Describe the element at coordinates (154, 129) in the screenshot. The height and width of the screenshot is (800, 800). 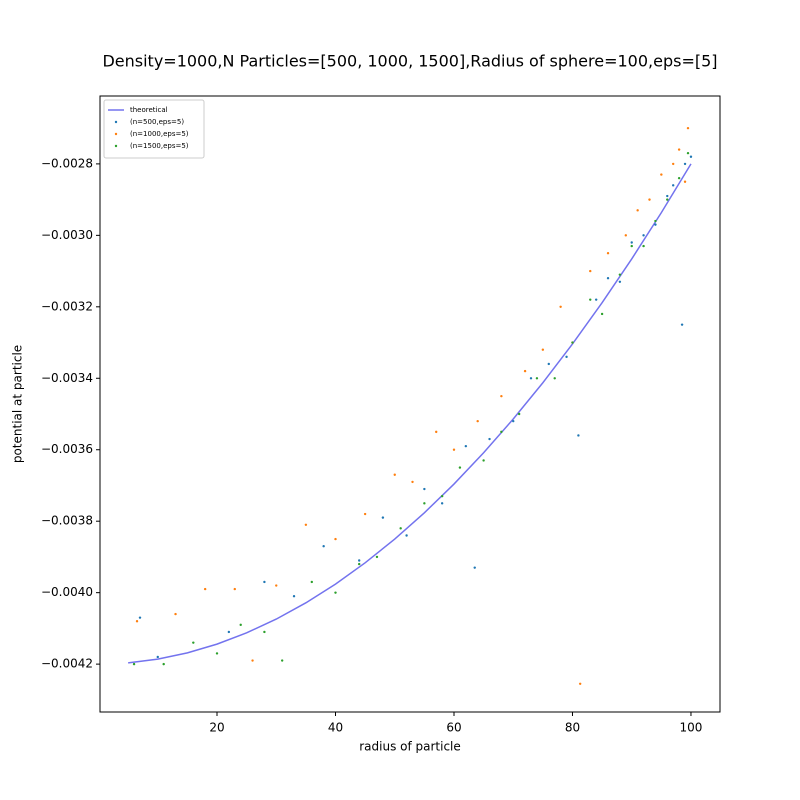
I see `legend-box` at that location.